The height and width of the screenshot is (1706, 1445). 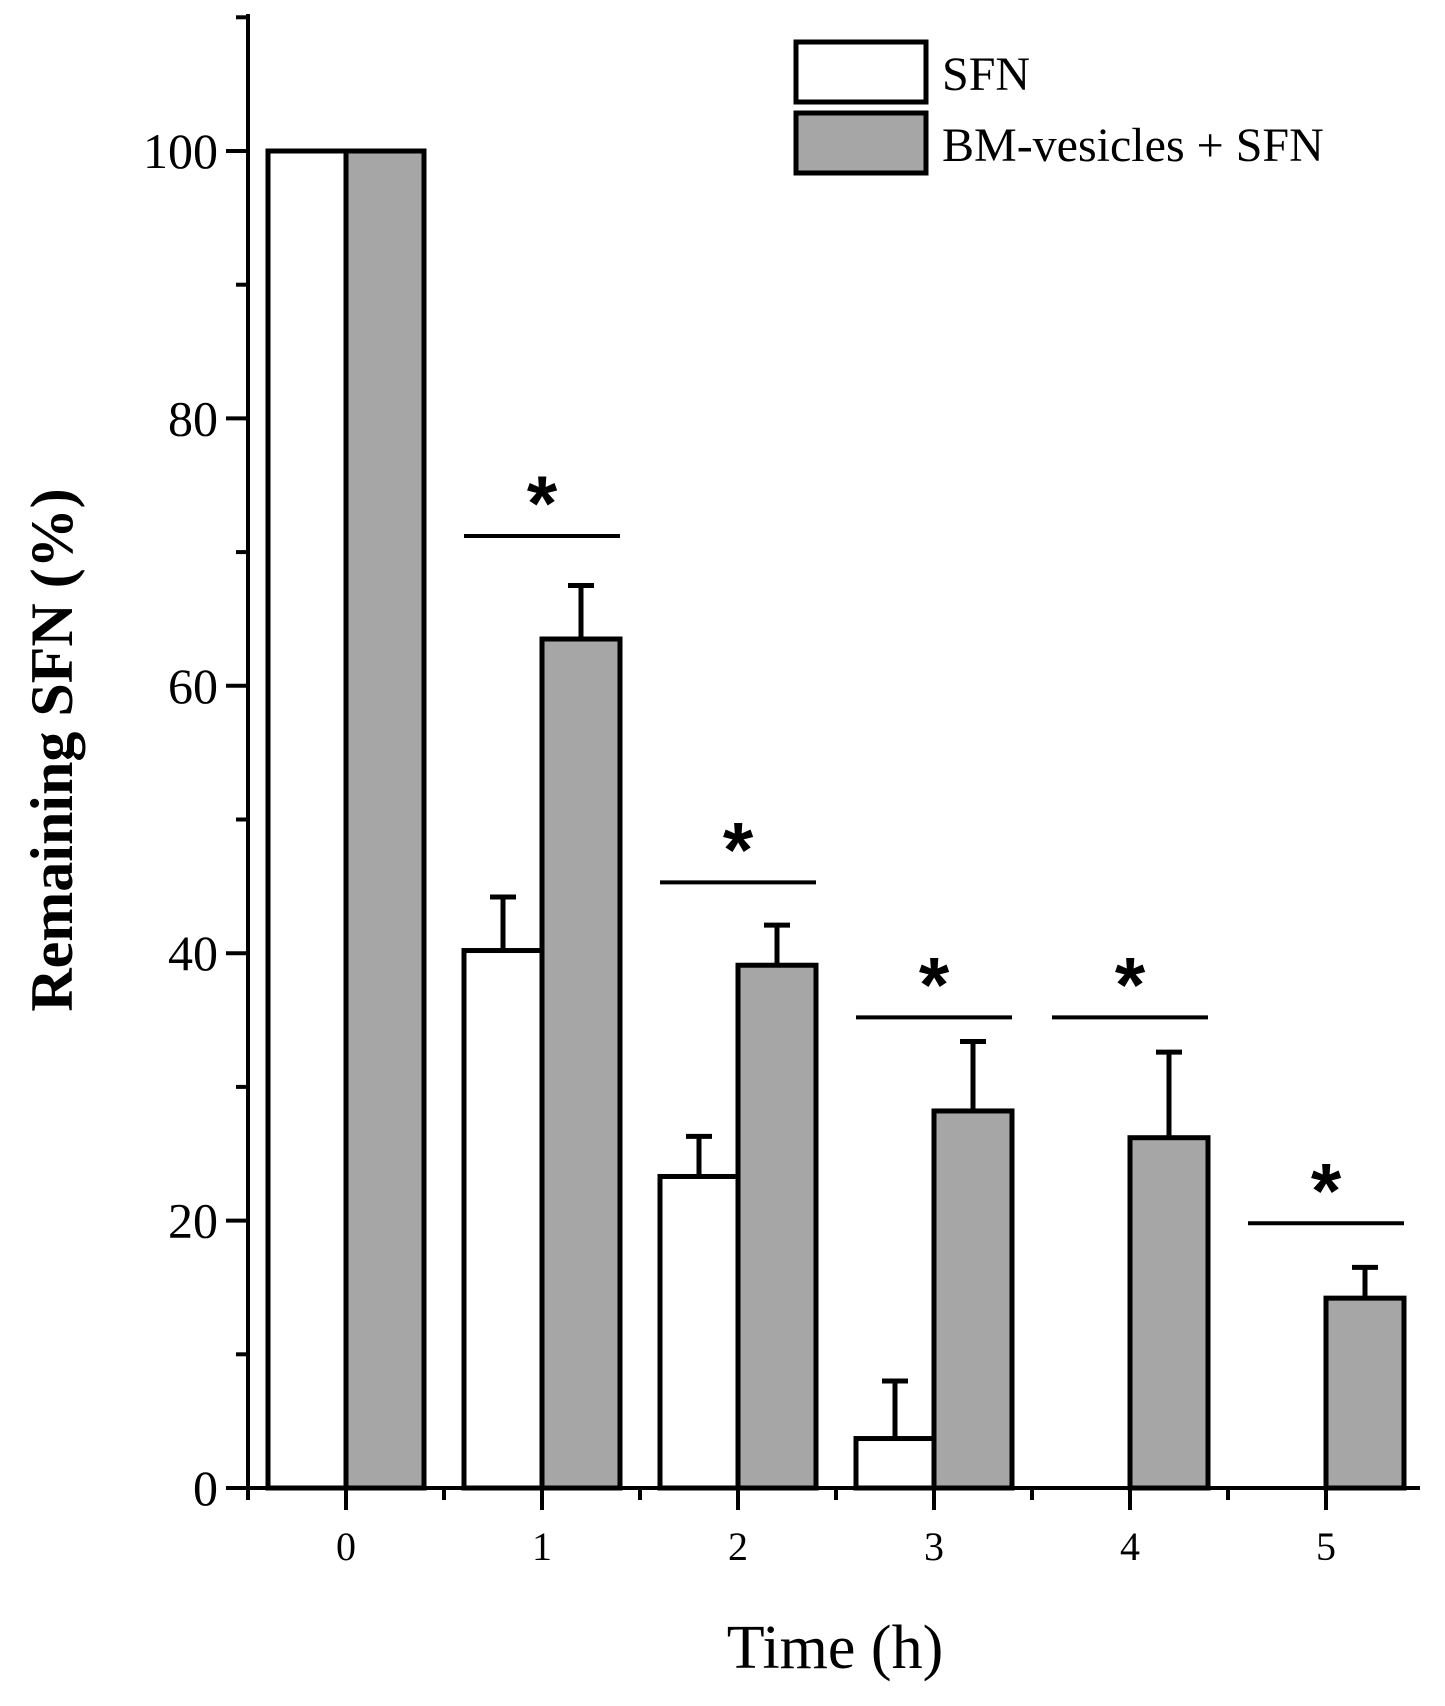 What do you see at coordinates (1133, 145) in the screenshot?
I see `legend-label-bm-vesicles-sfn: BM-vesicles + SFN` at bounding box center [1133, 145].